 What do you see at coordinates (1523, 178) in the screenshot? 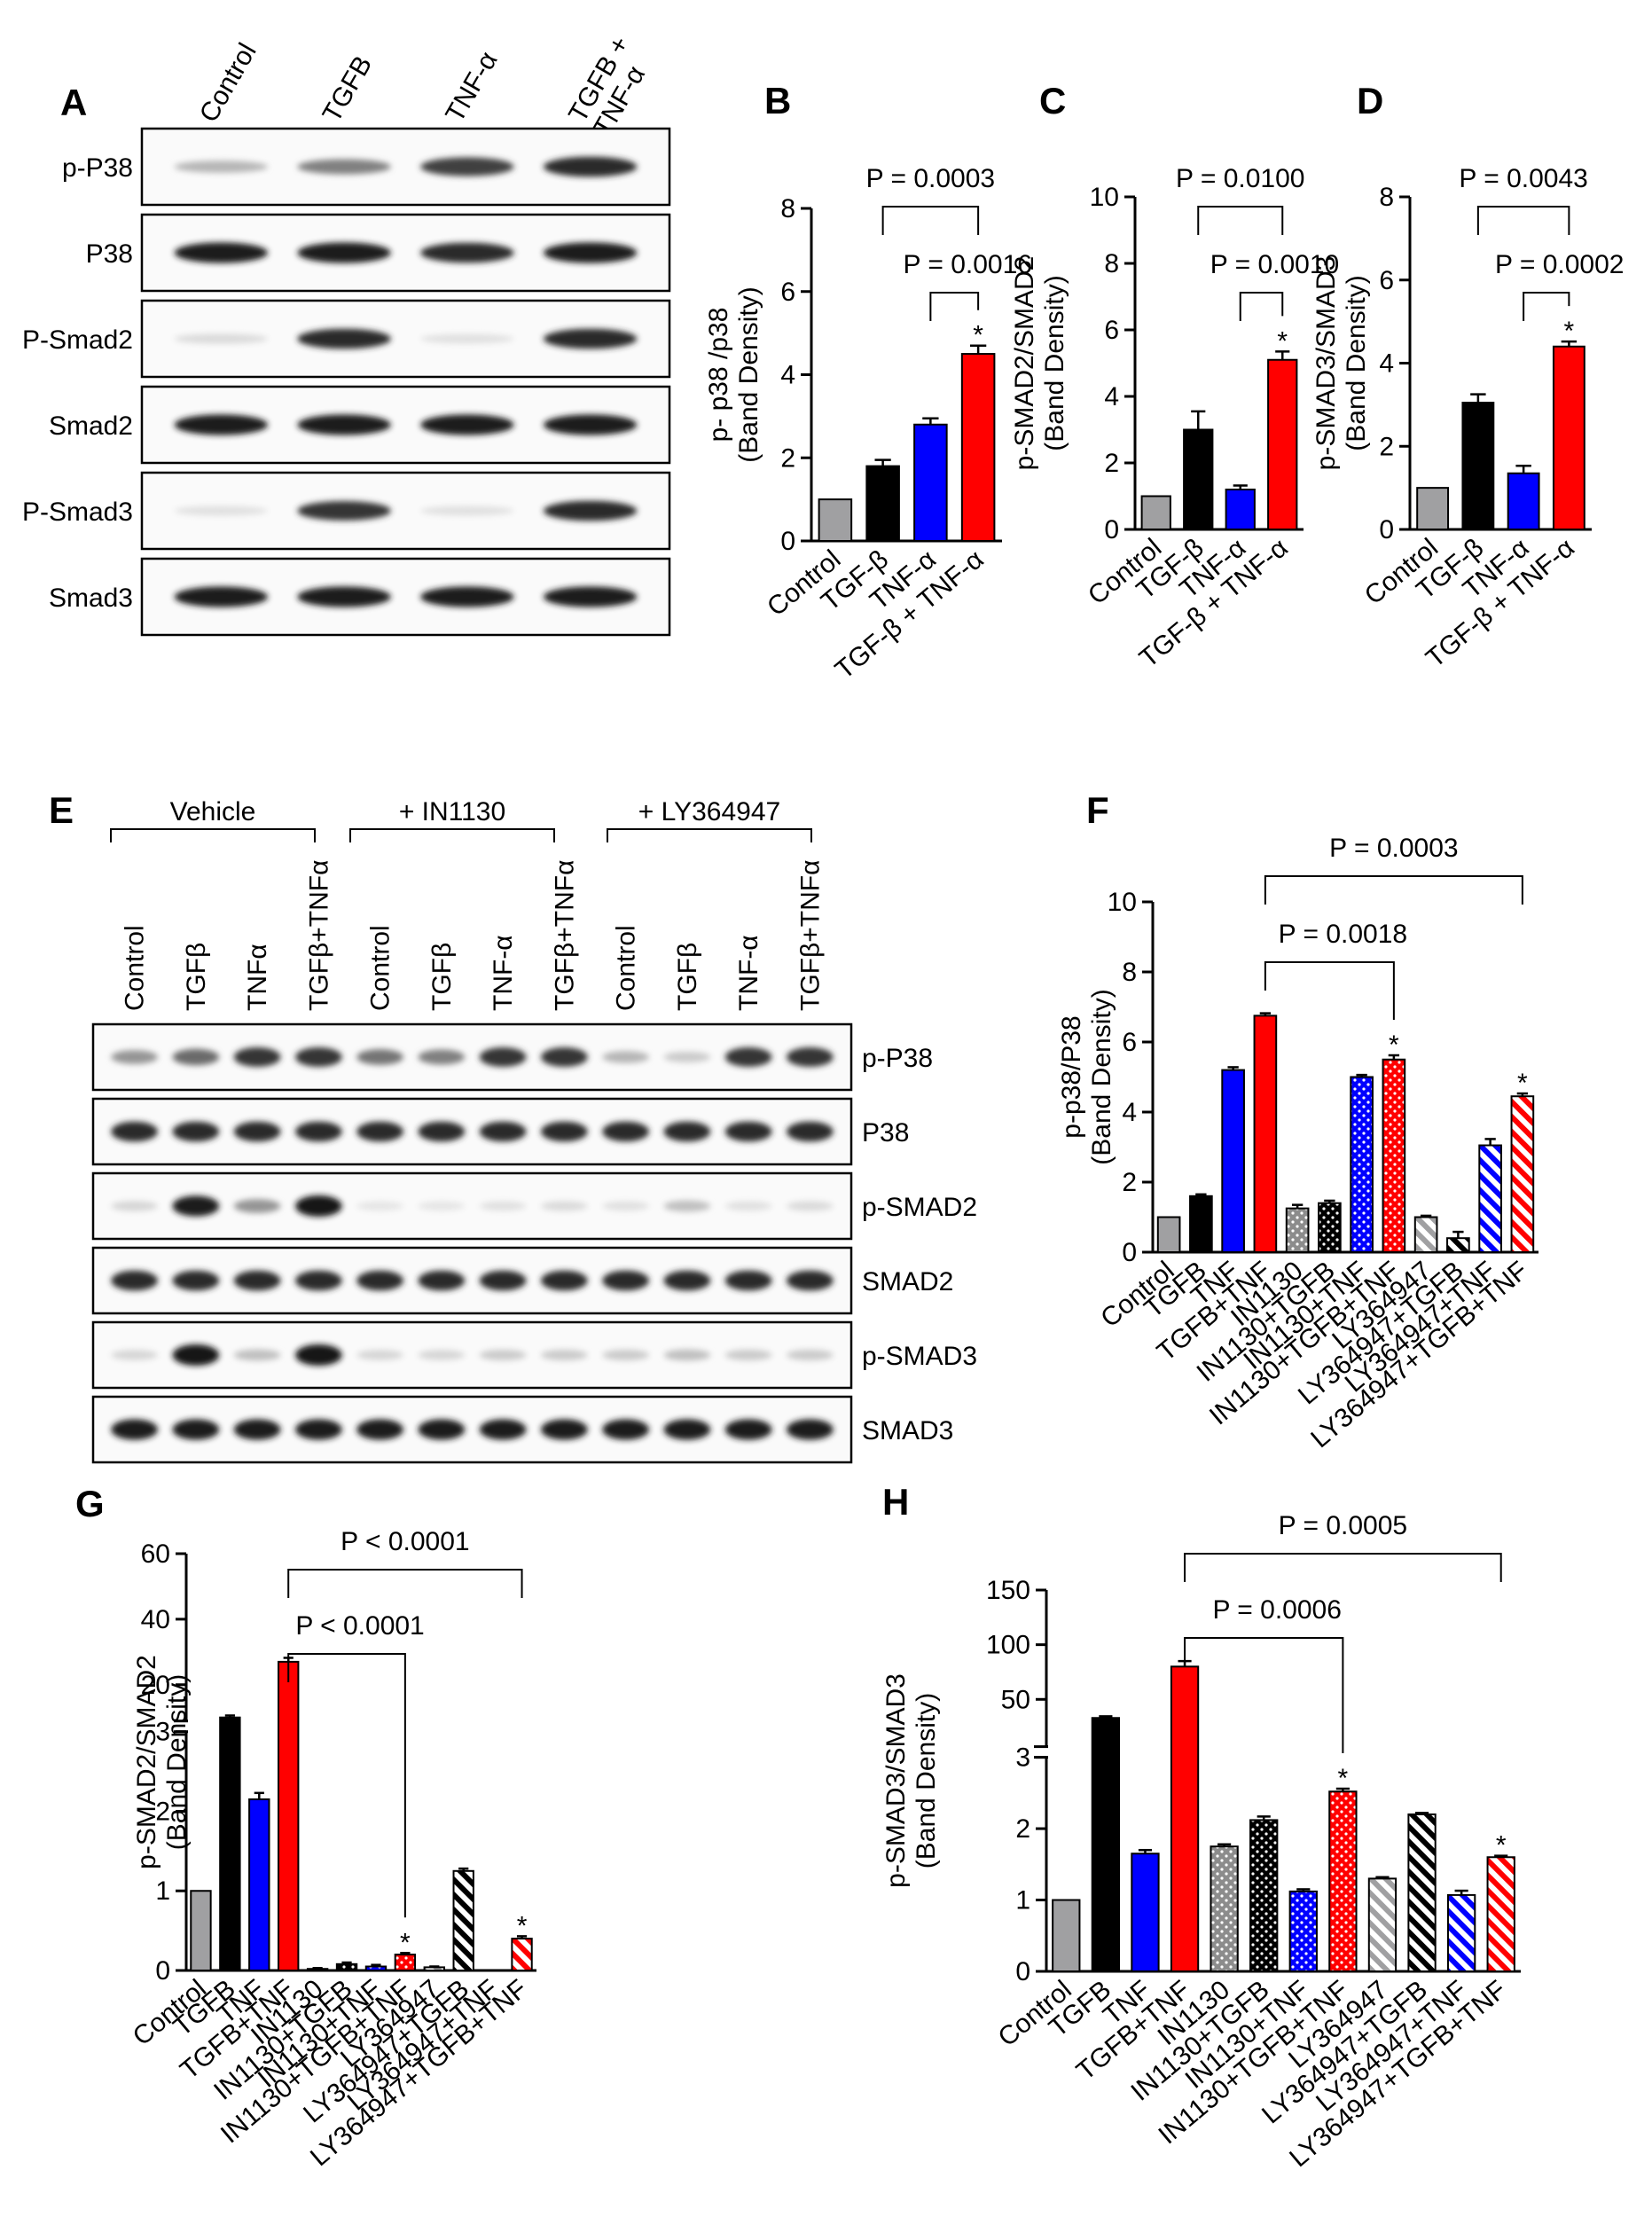
I see `pvalue-label: P = 0.0043` at bounding box center [1523, 178].